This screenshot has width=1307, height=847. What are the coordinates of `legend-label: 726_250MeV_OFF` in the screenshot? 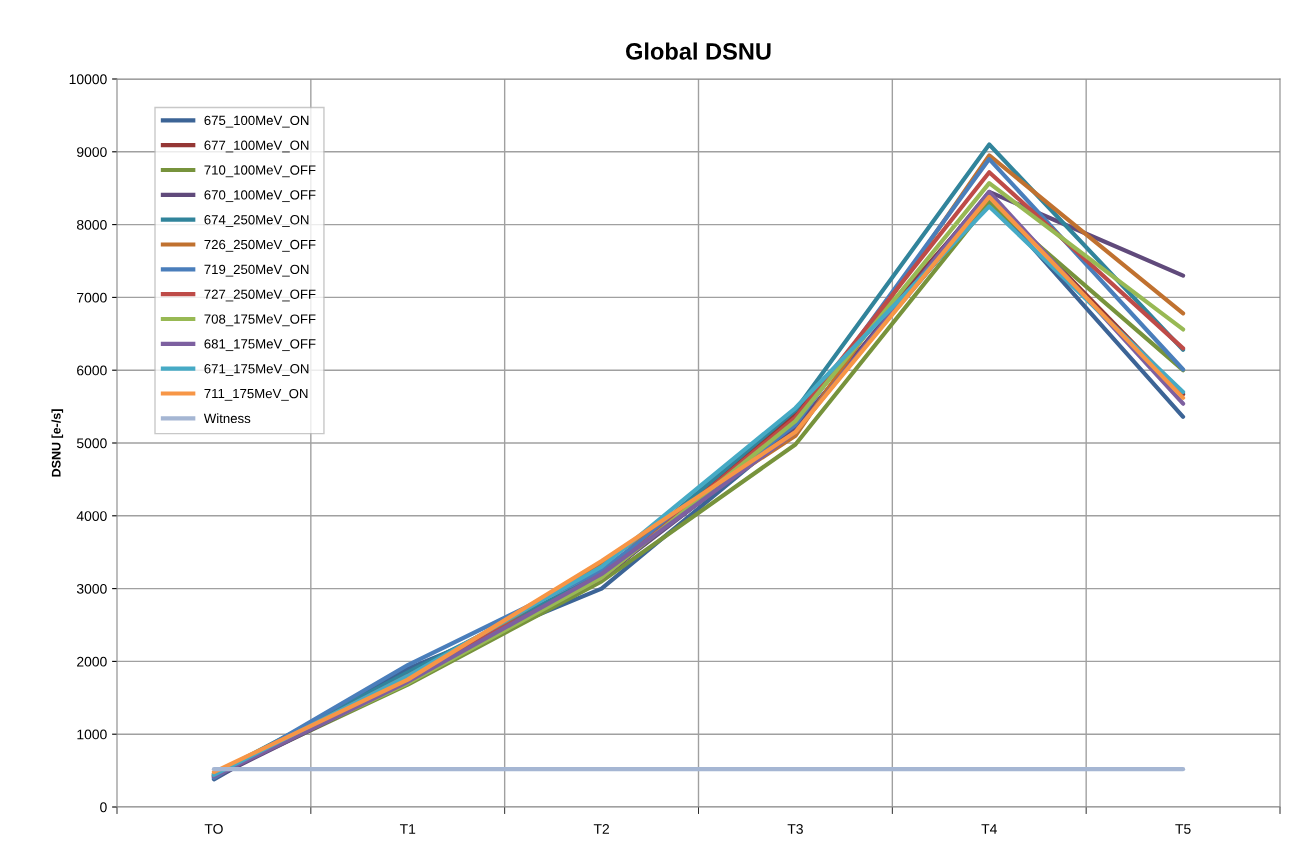 It's located at (260, 245).